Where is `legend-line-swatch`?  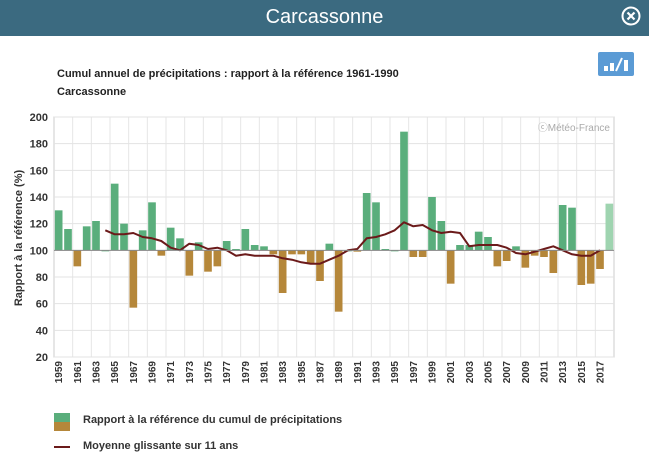
legend-line-swatch is located at coordinates (62, 447).